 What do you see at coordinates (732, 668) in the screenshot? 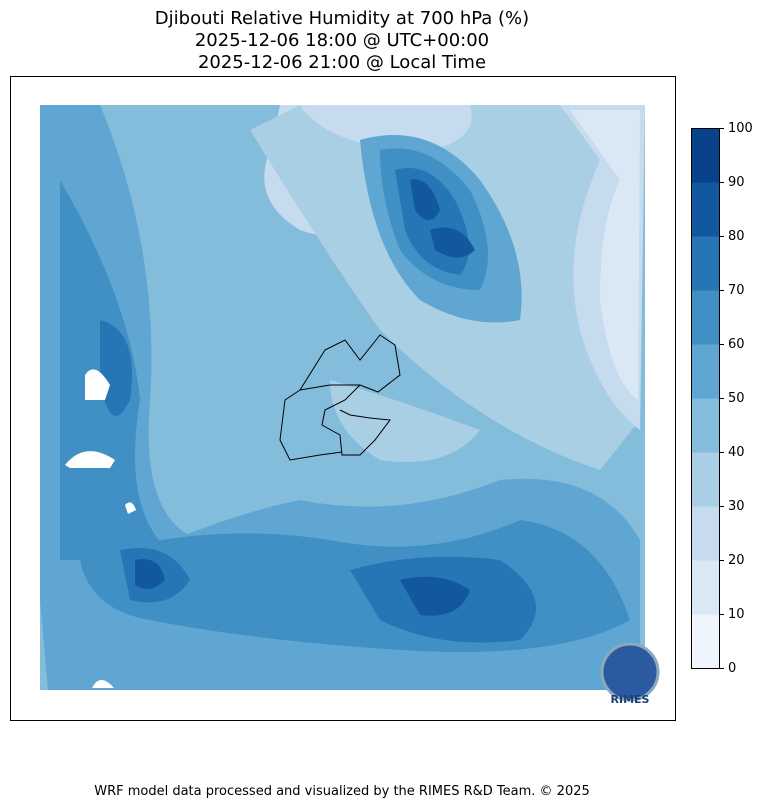
I see `colorbar-tick-label: 0` at bounding box center [732, 668].